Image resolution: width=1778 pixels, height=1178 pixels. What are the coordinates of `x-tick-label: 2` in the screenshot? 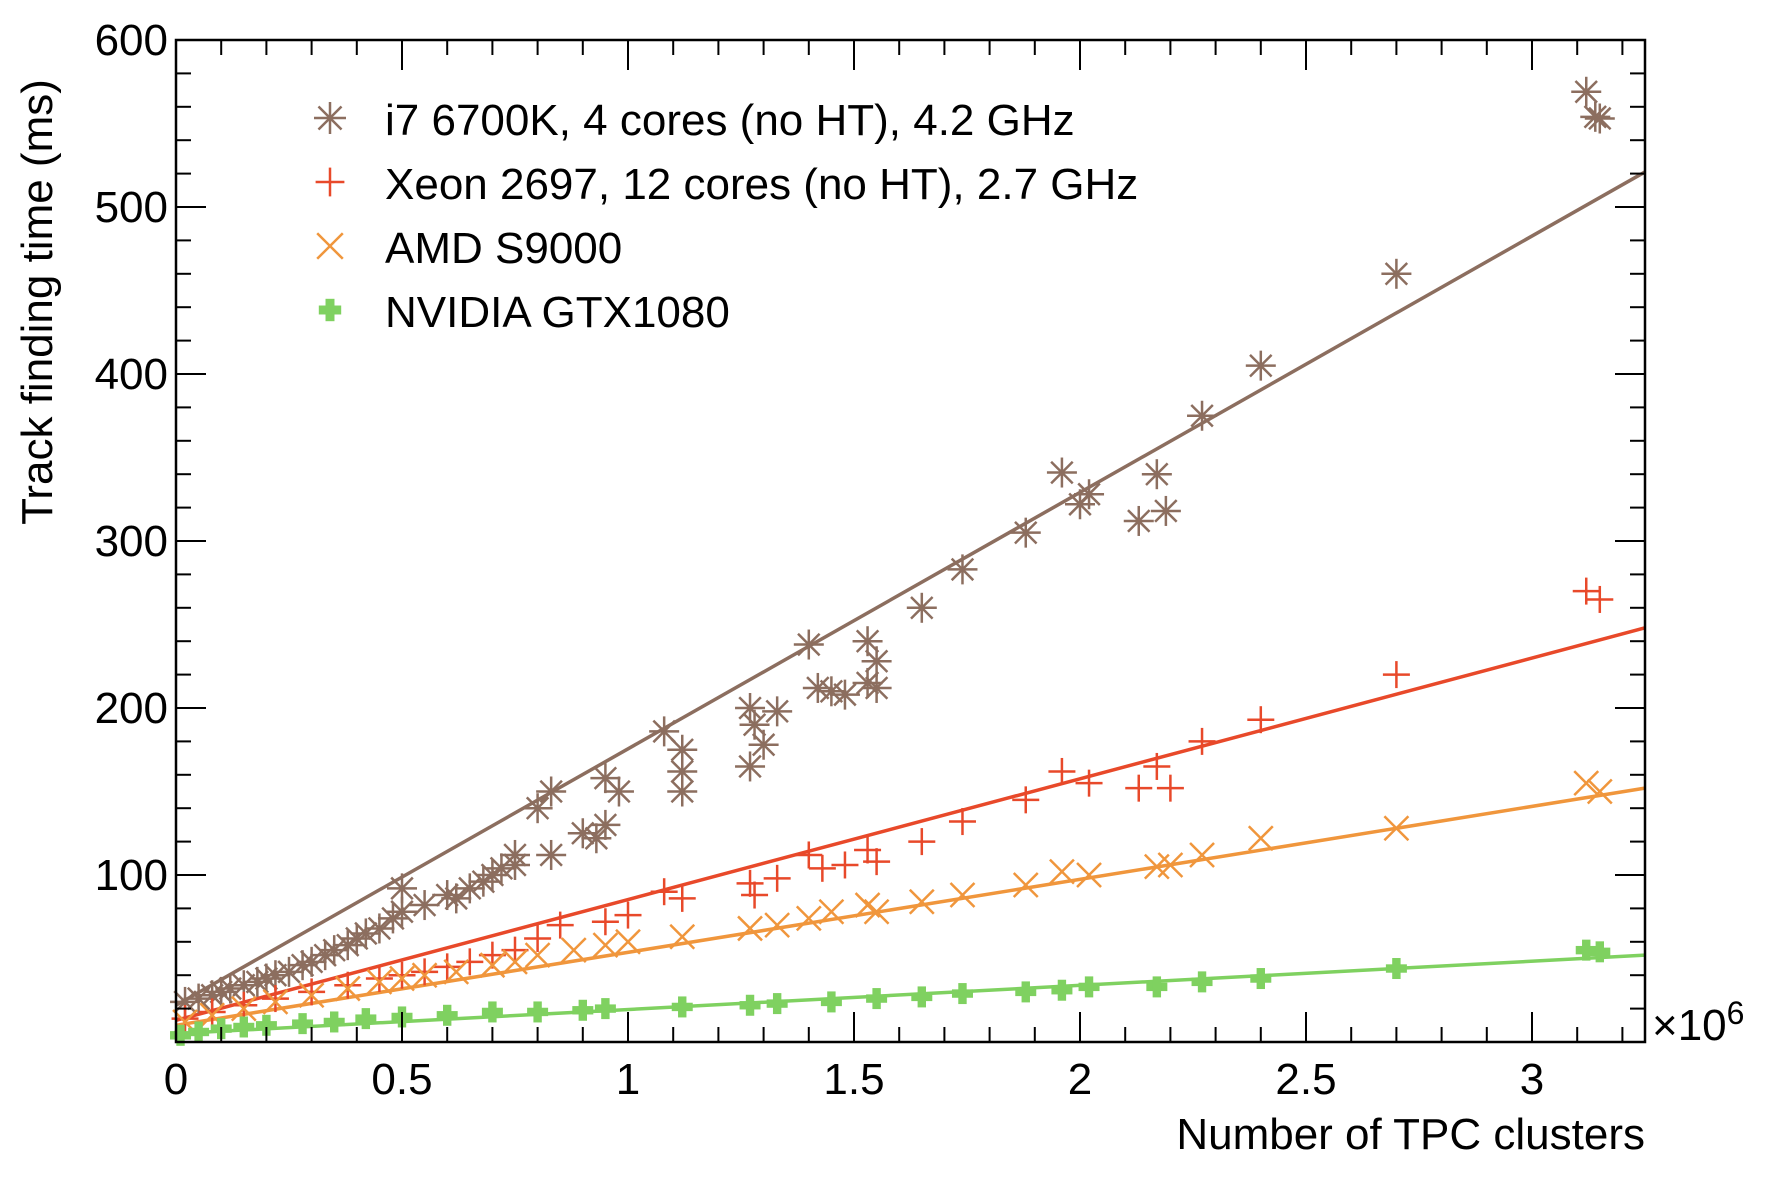 It's located at (1080, 1079).